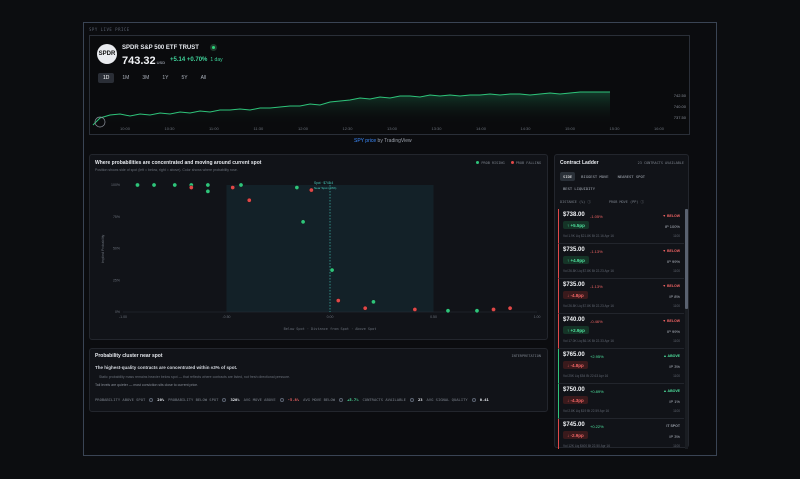 This screenshot has width=800, height=479. What do you see at coordinates (116, 217) in the screenshot?
I see `y-tick-label: 75%` at bounding box center [116, 217].